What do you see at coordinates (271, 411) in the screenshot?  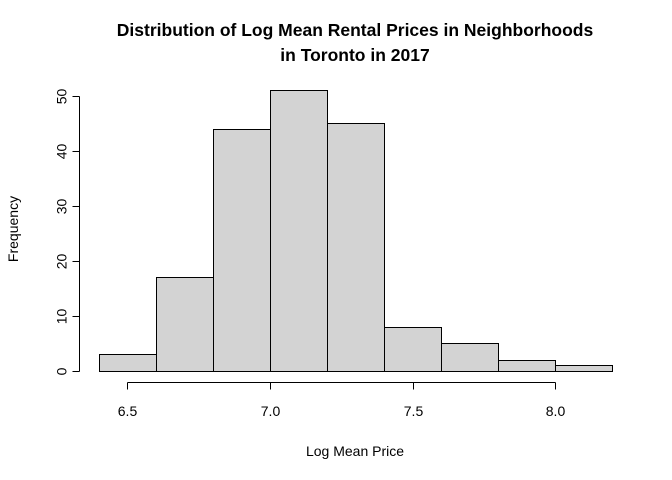 I see `x-tick-label: 7.0` at bounding box center [271, 411].